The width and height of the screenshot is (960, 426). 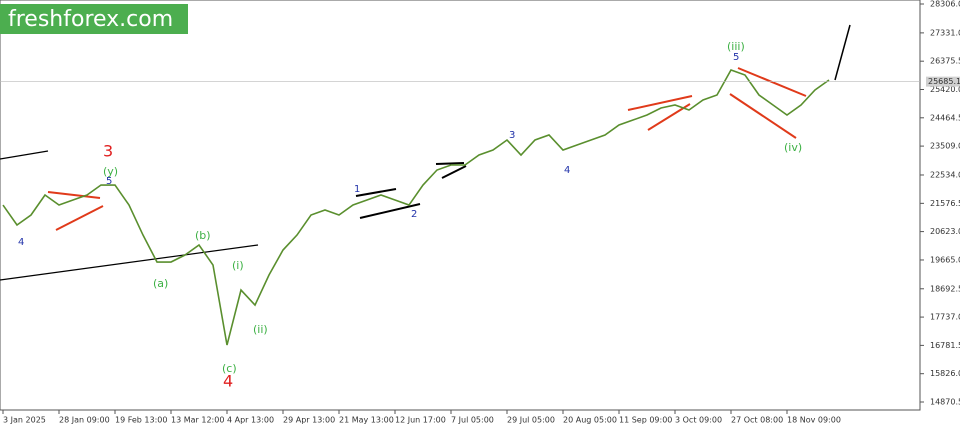 I want to click on last-price-label: 25685.1, so click(x=944, y=81).